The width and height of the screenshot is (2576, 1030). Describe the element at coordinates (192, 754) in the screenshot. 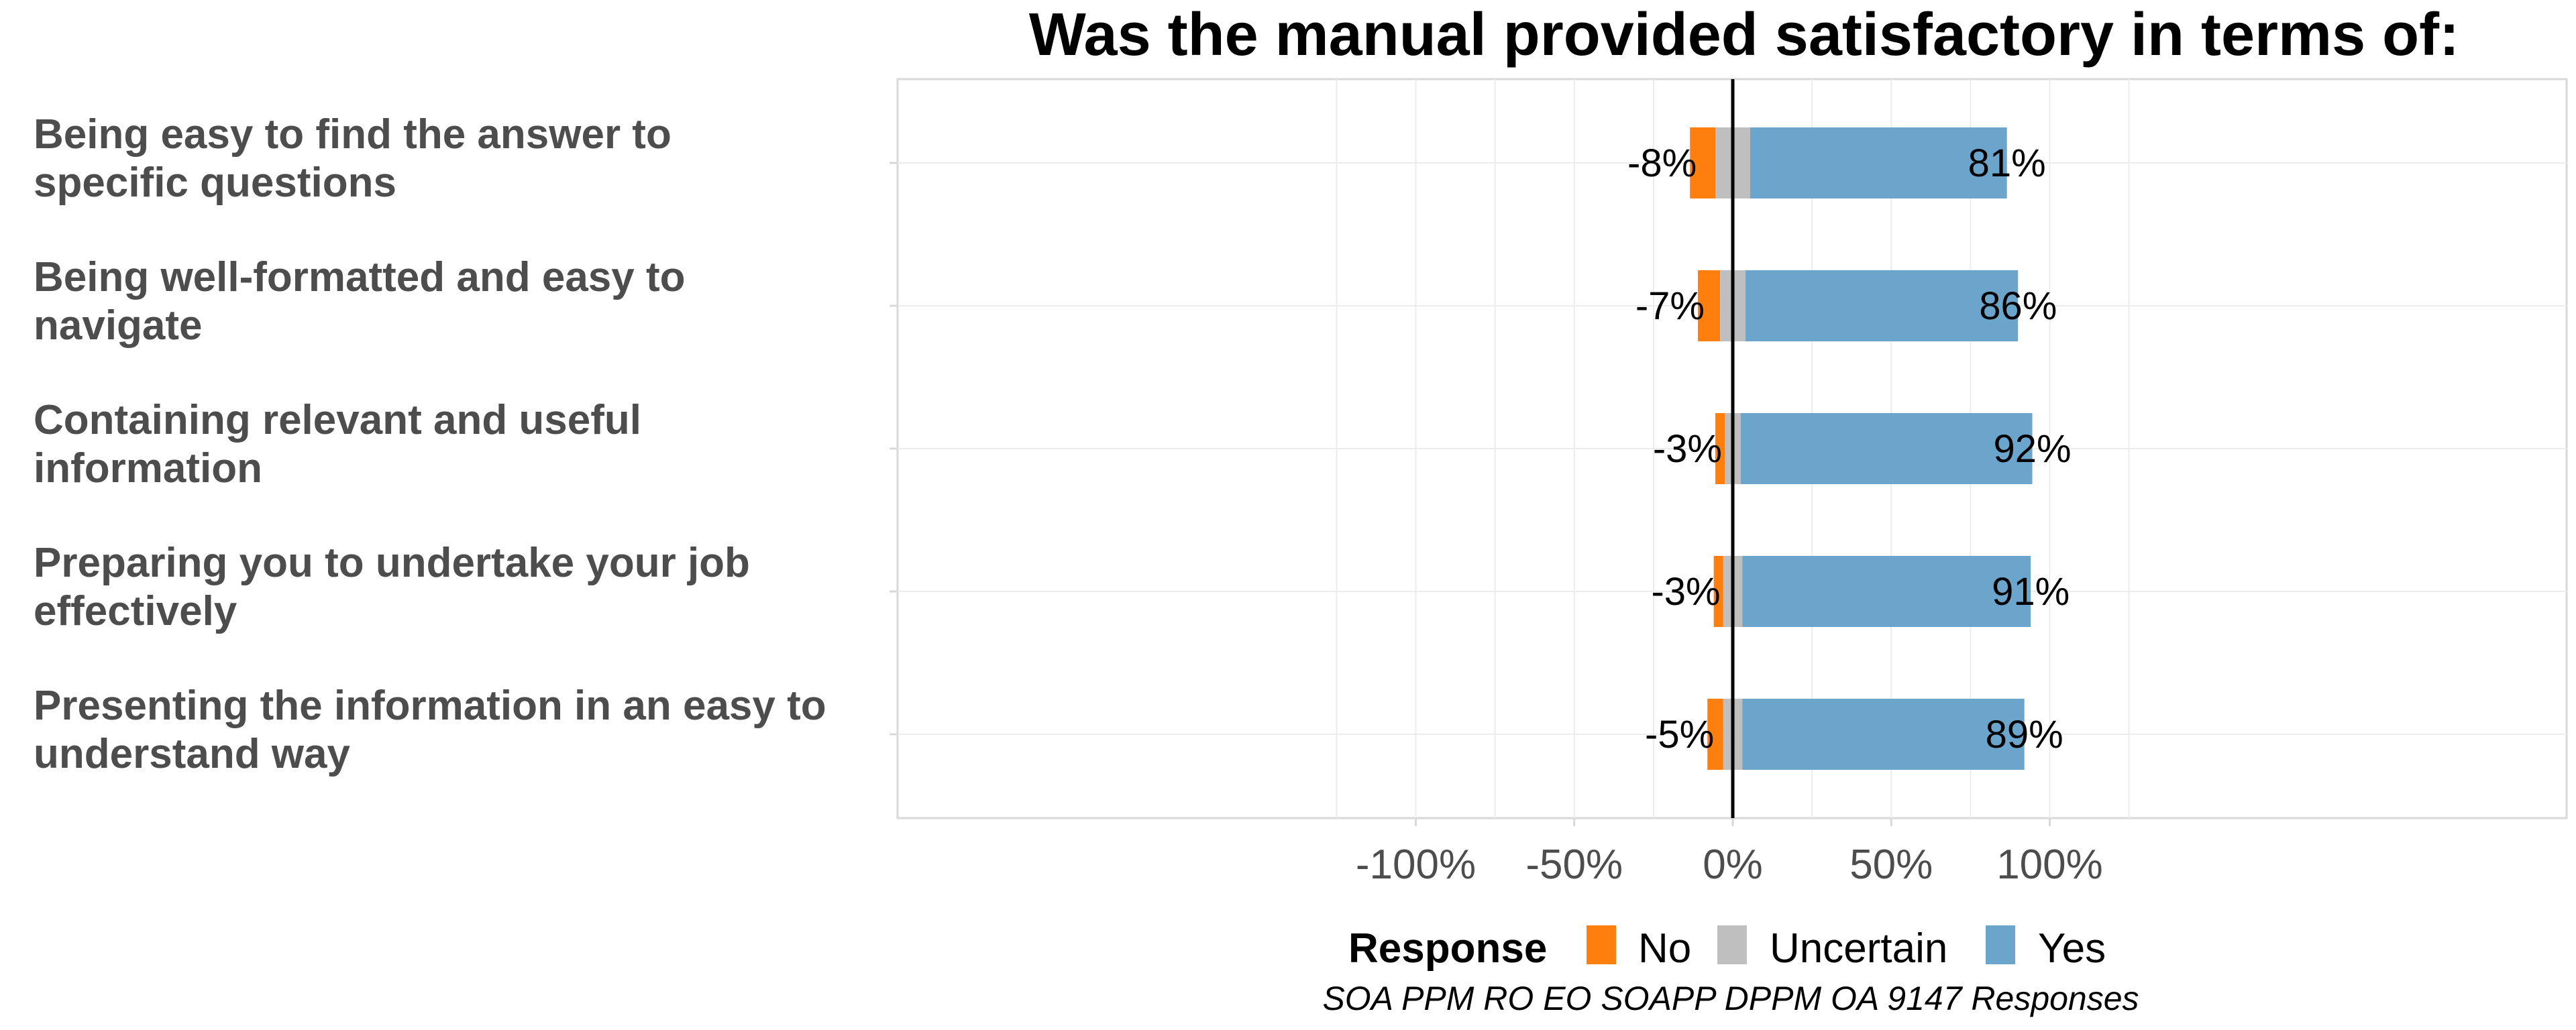

I see `category-label-line: understand way` at that location.